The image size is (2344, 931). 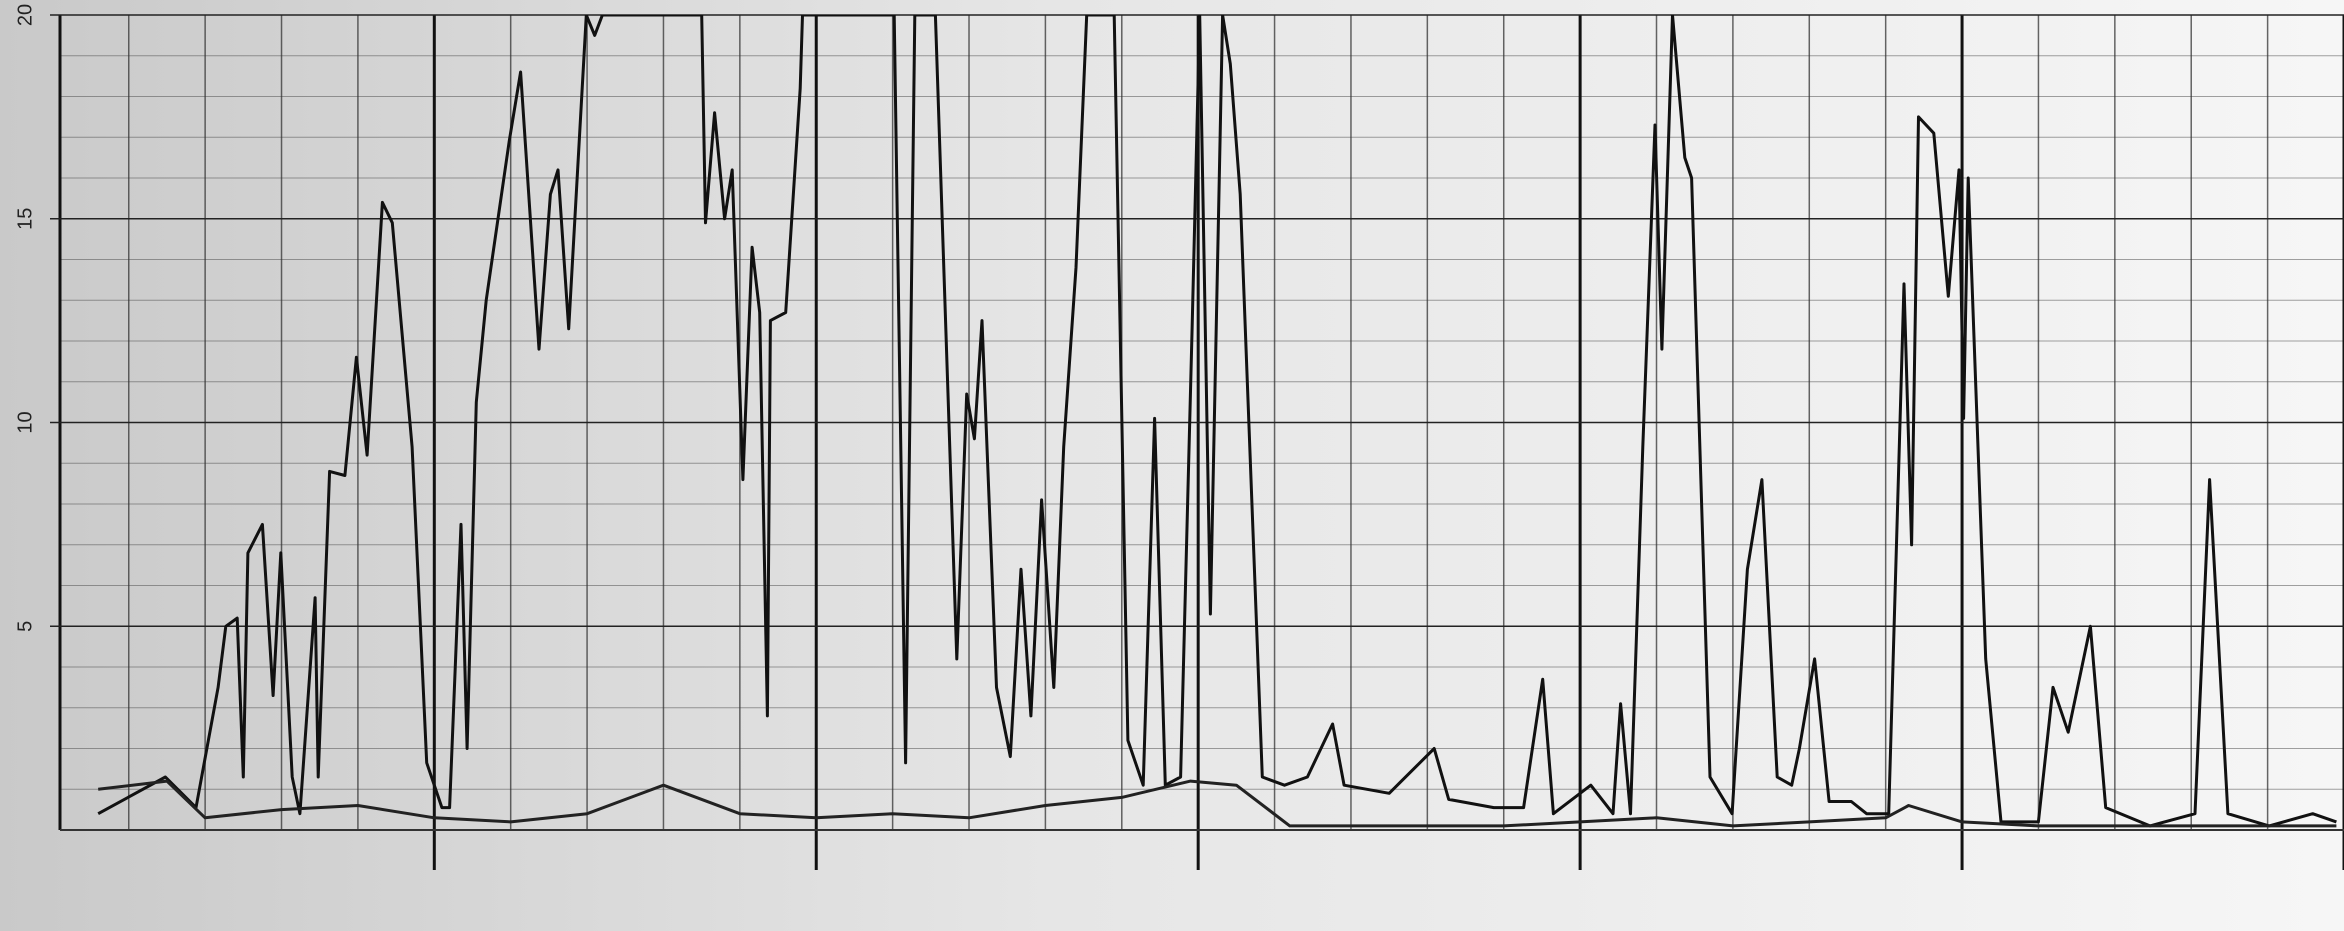 I want to click on y-tick-label: 10, so click(x=25, y=422).